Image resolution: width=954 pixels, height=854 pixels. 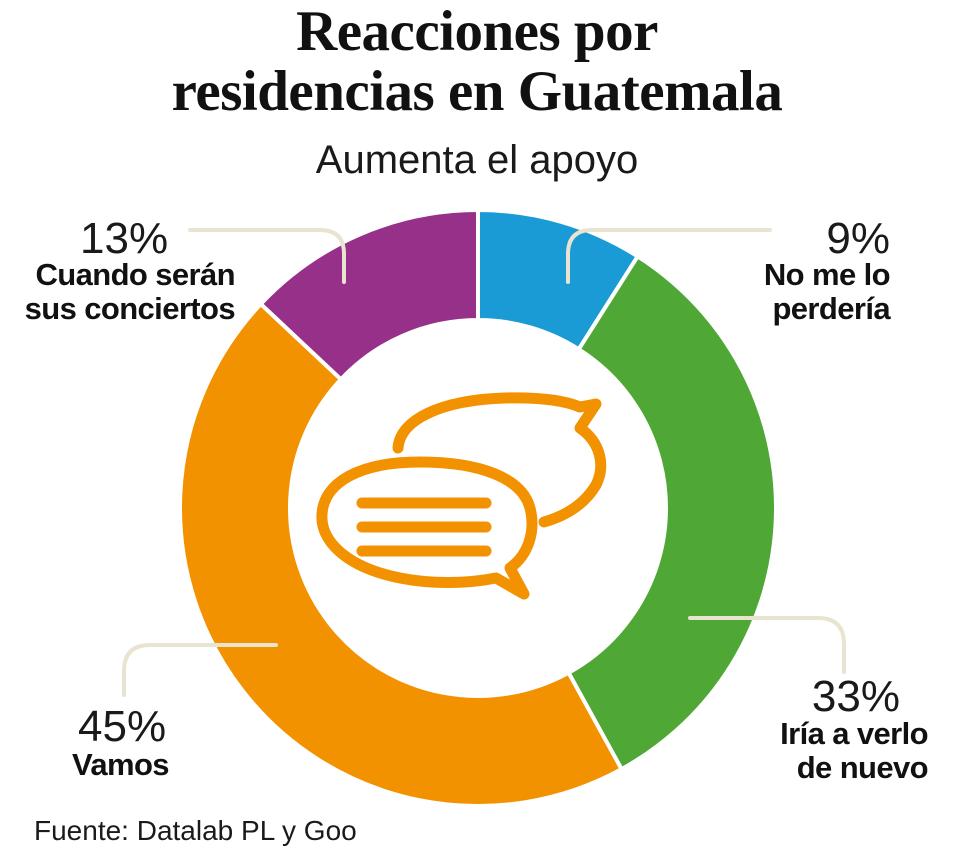 What do you see at coordinates (855, 696) in the screenshot?
I see `pct-label-iria-a-verlo: 33%` at bounding box center [855, 696].